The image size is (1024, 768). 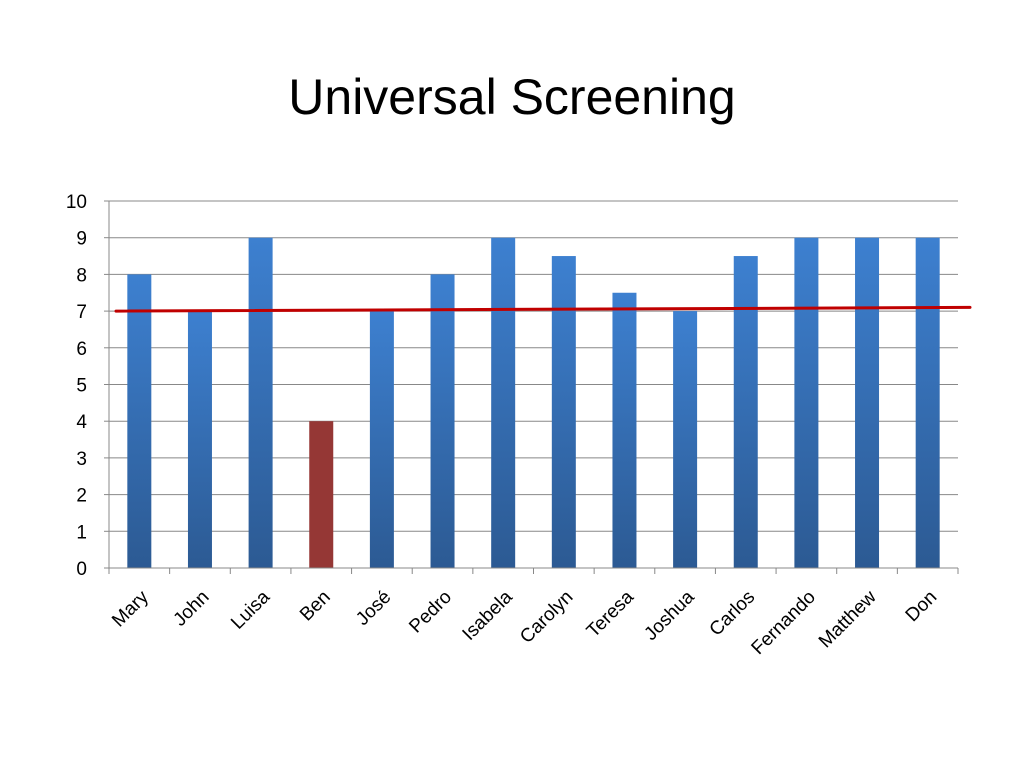 What do you see at coordinates (745, 412) in the screenshot?
I see `bar-carlos` at bounding box center [745, 412].